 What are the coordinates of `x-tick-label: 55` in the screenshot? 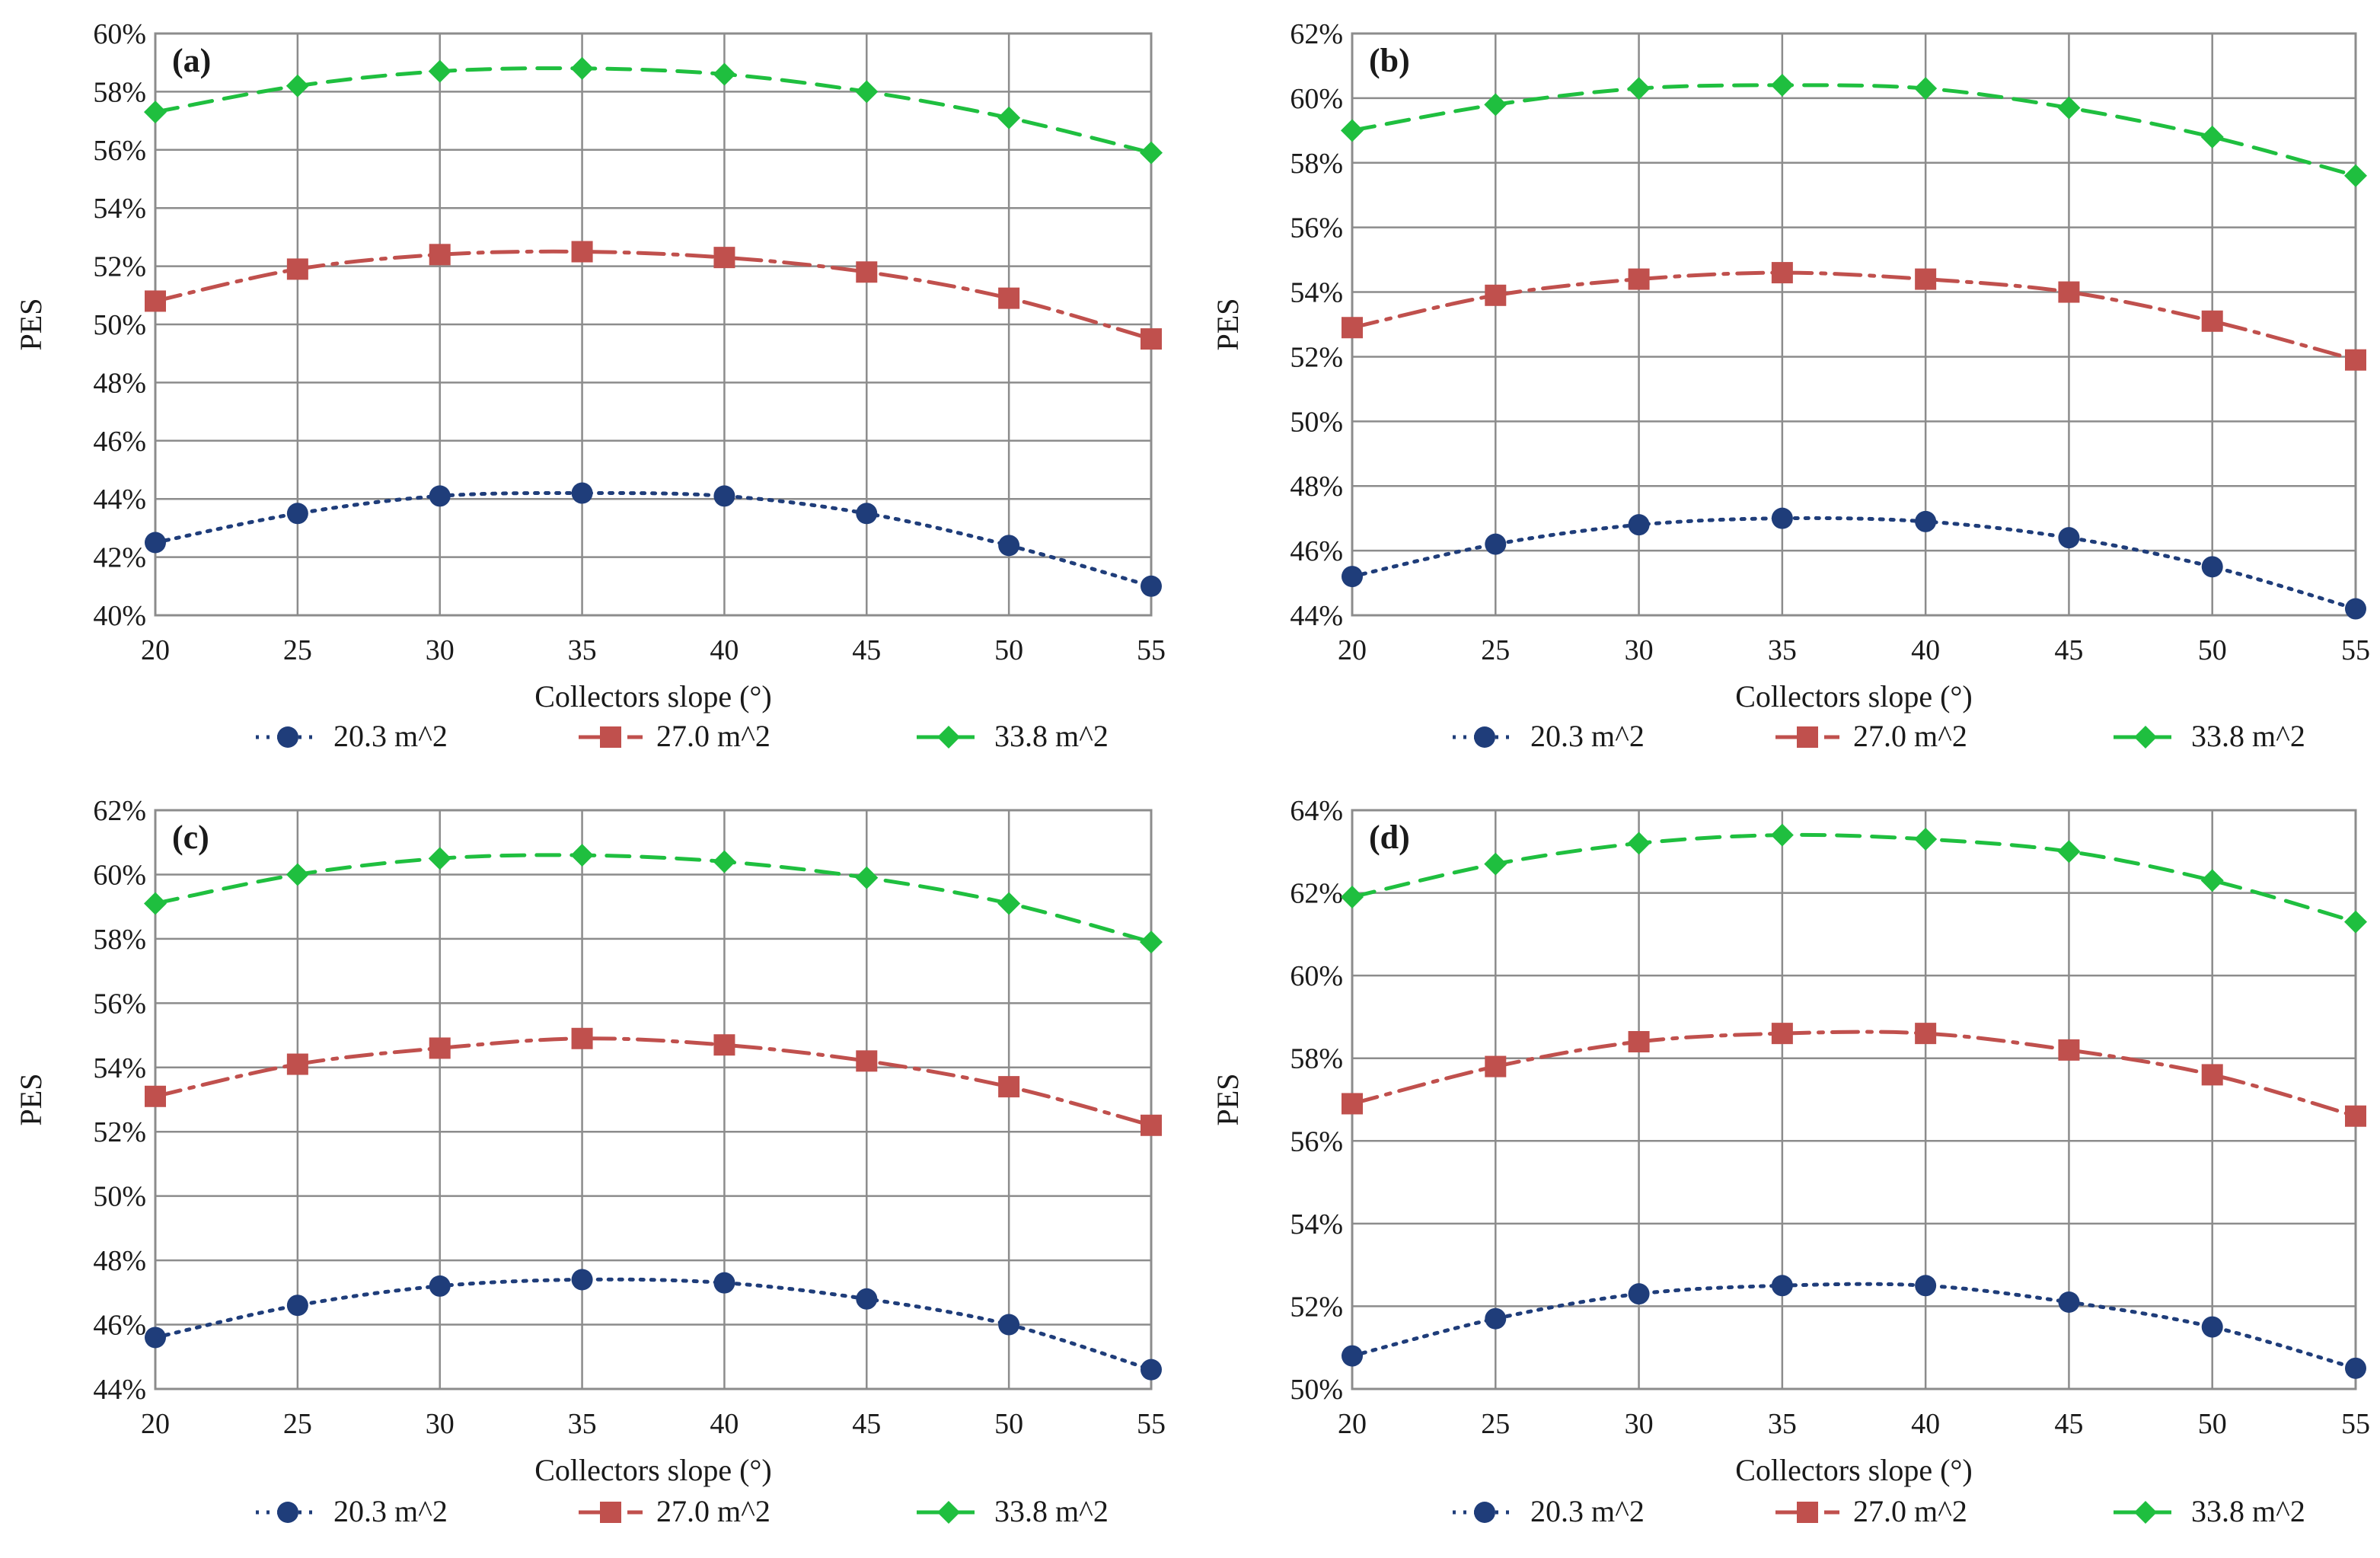 It's located at (1151, 1424).